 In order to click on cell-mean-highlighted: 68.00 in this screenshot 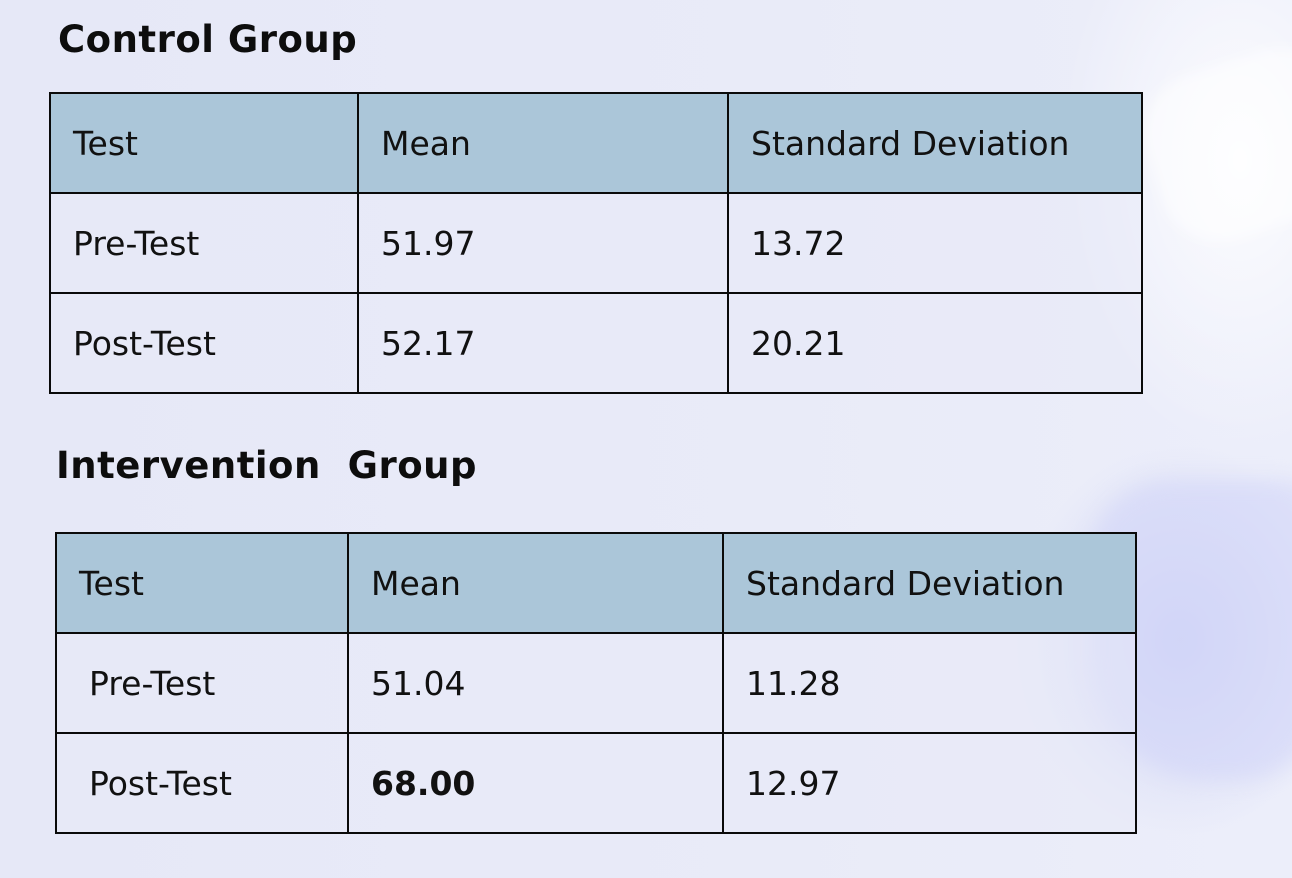, I will do `click(535, 783)`.